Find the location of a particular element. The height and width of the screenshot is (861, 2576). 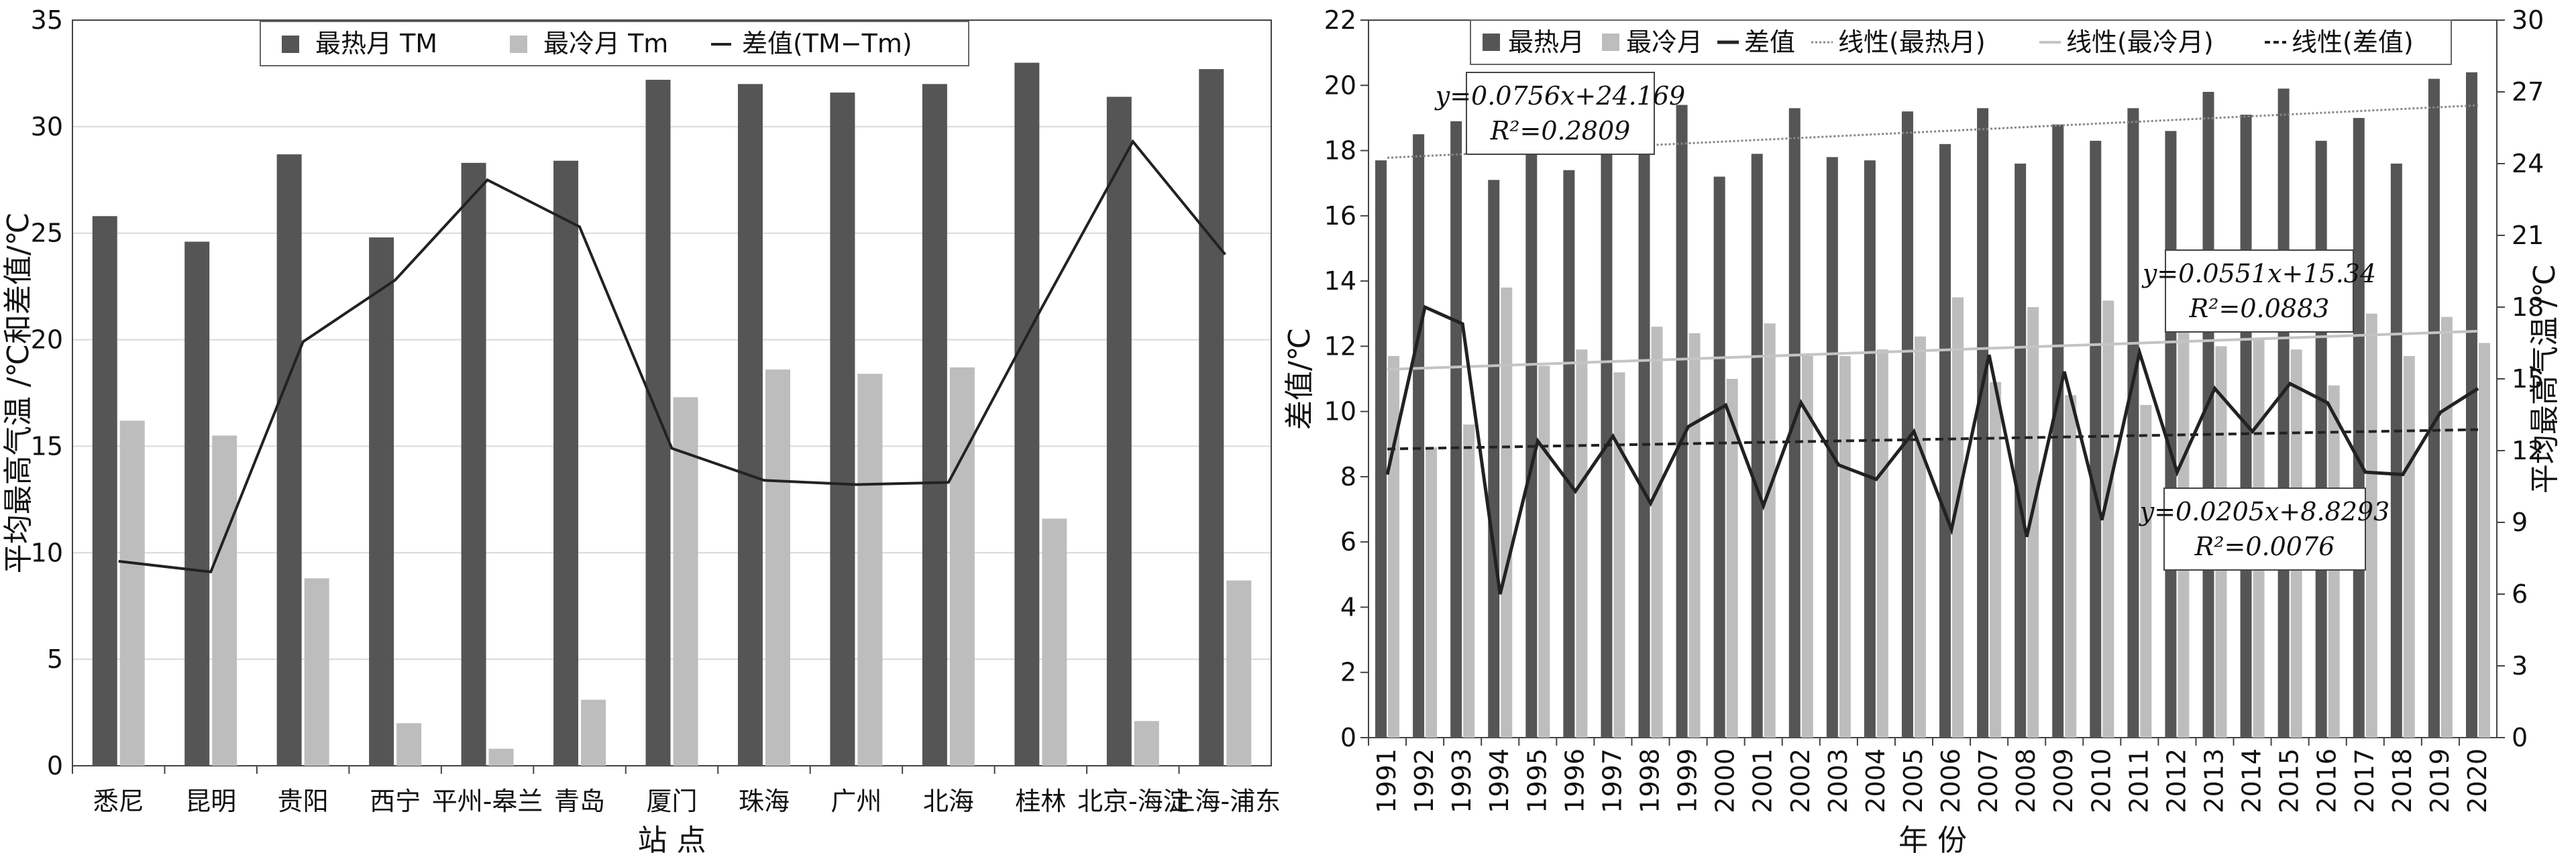

legend-label-cold: 最冷月 Tm is located at coordinates (605, 43).